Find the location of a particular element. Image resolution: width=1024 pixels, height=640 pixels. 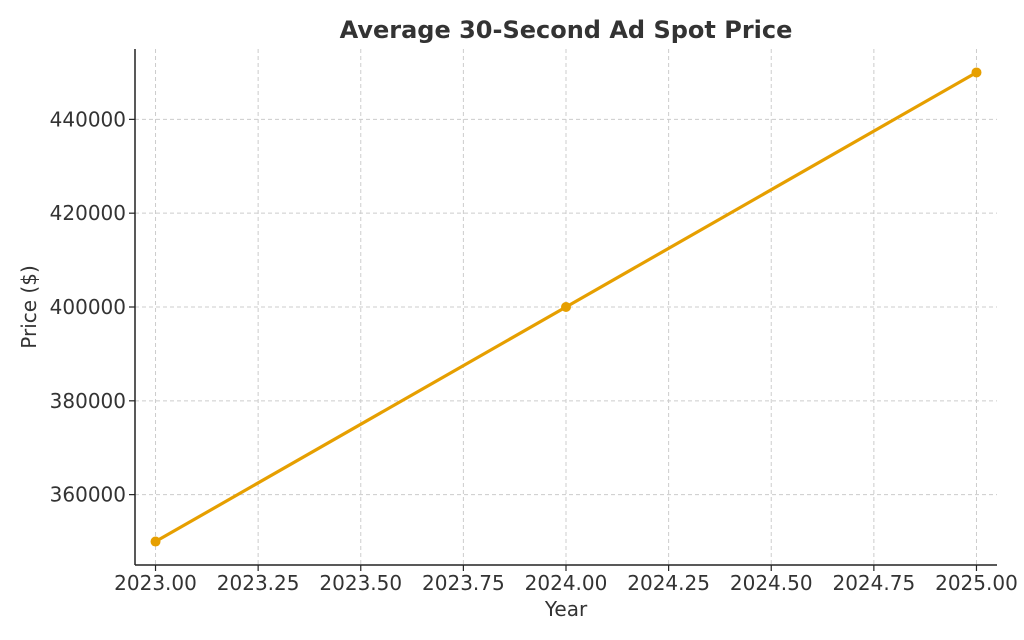

y-axis-label: Price ($) is located at coordinates (29, 306).